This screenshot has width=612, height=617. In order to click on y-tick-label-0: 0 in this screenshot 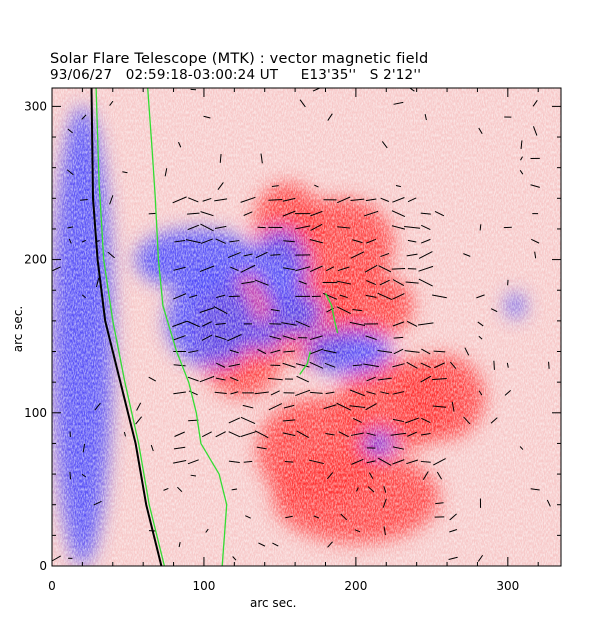, I will do `click(43, 566)`.